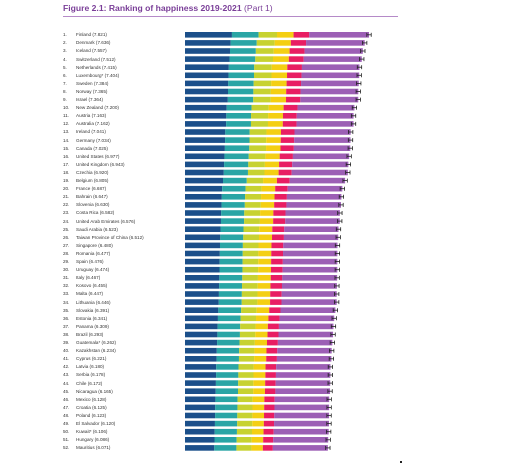 The image size is (528, 465). What do you see at coordinates (96, 67) in the screenshot?
I see `row-country: Netherlands (7.415)` at bounding box center [96, 67].